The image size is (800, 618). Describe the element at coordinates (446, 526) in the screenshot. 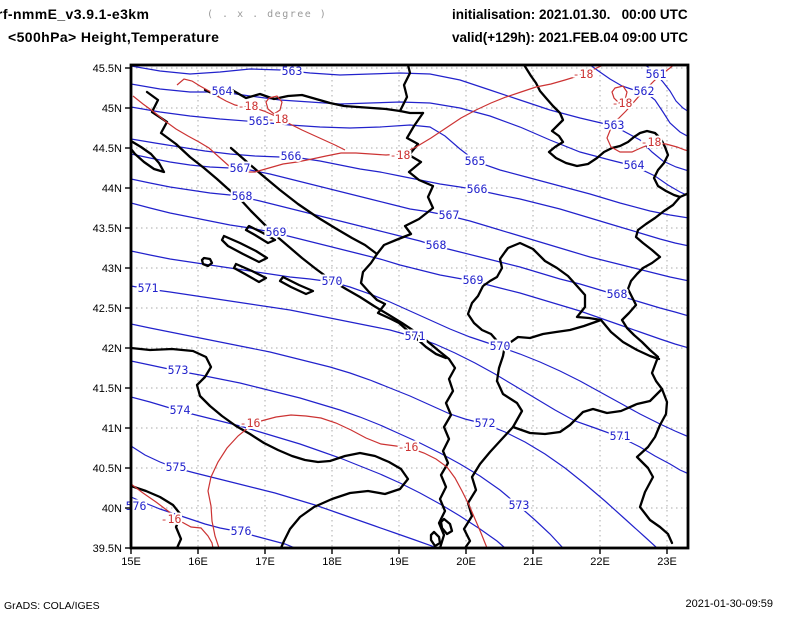

I see `corfu-island` at that location.